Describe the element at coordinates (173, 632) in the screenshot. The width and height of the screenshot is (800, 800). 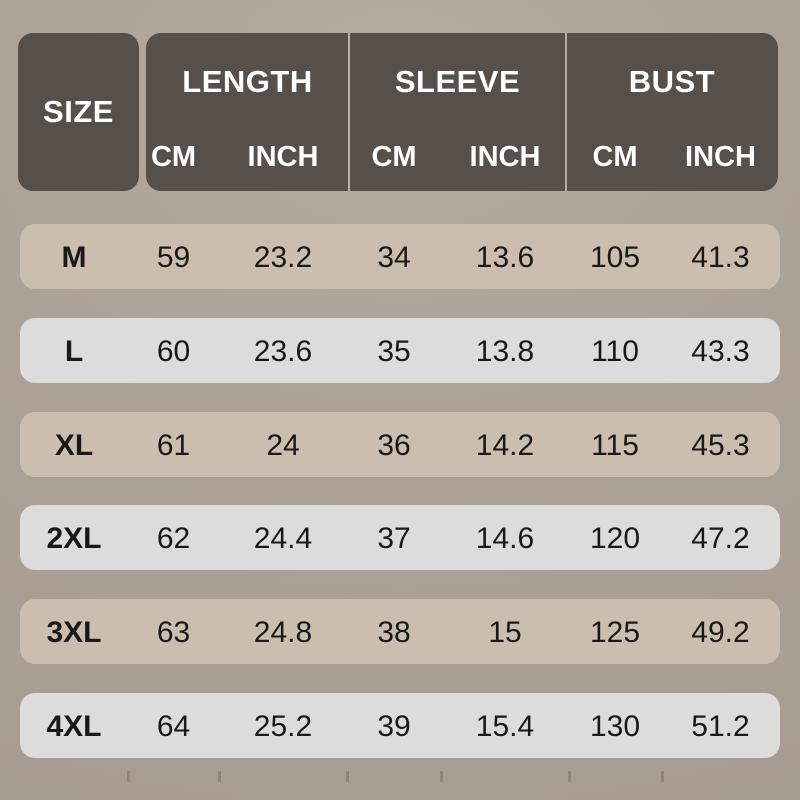
I see `row-value: 63` at that location.